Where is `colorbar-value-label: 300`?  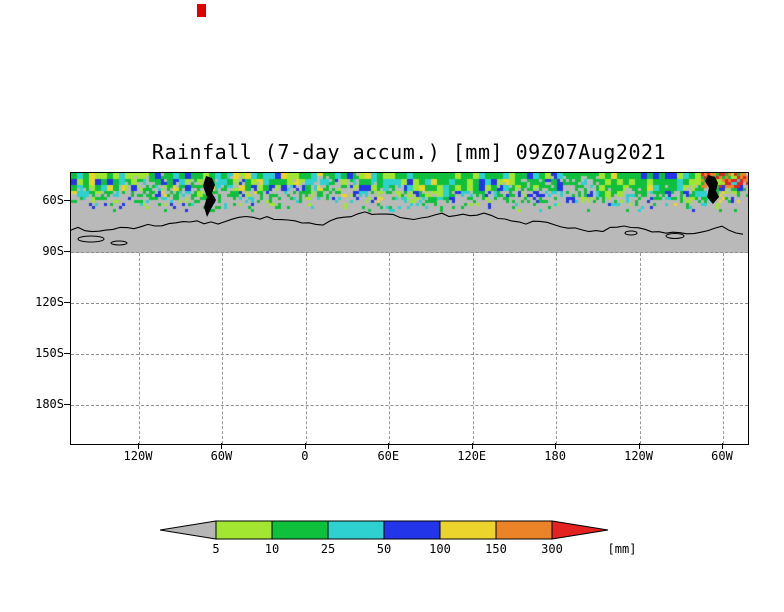
colorbar-value-label: 300 is located at coordinates (552, 549).